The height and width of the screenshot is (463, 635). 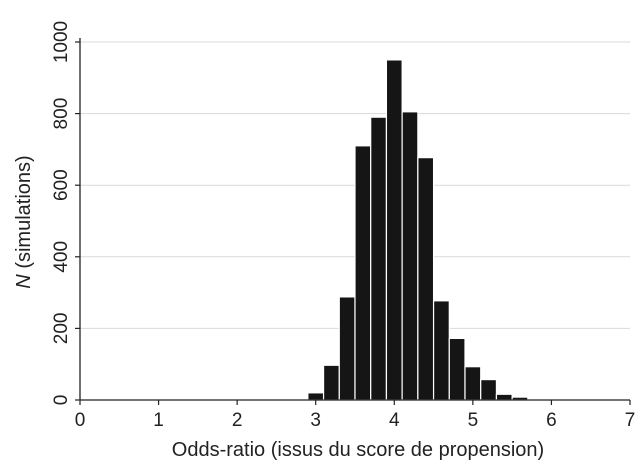 I want to click on y-axis-ticks: 0 200 400 600 800 1000, so click(x=65, y=213).